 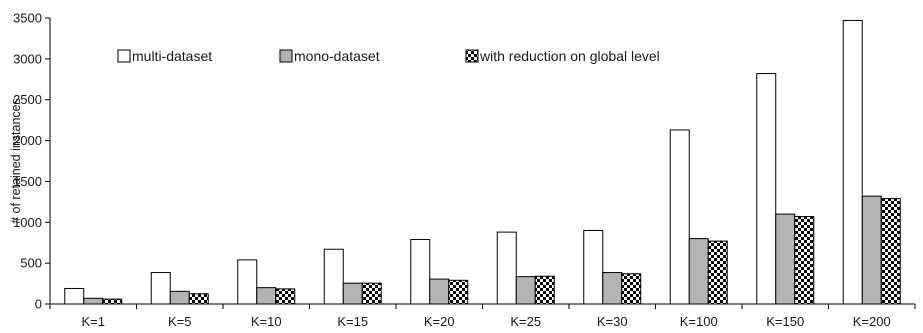 I want to click on y-tick-label: 500, so click(x=31, y=263).